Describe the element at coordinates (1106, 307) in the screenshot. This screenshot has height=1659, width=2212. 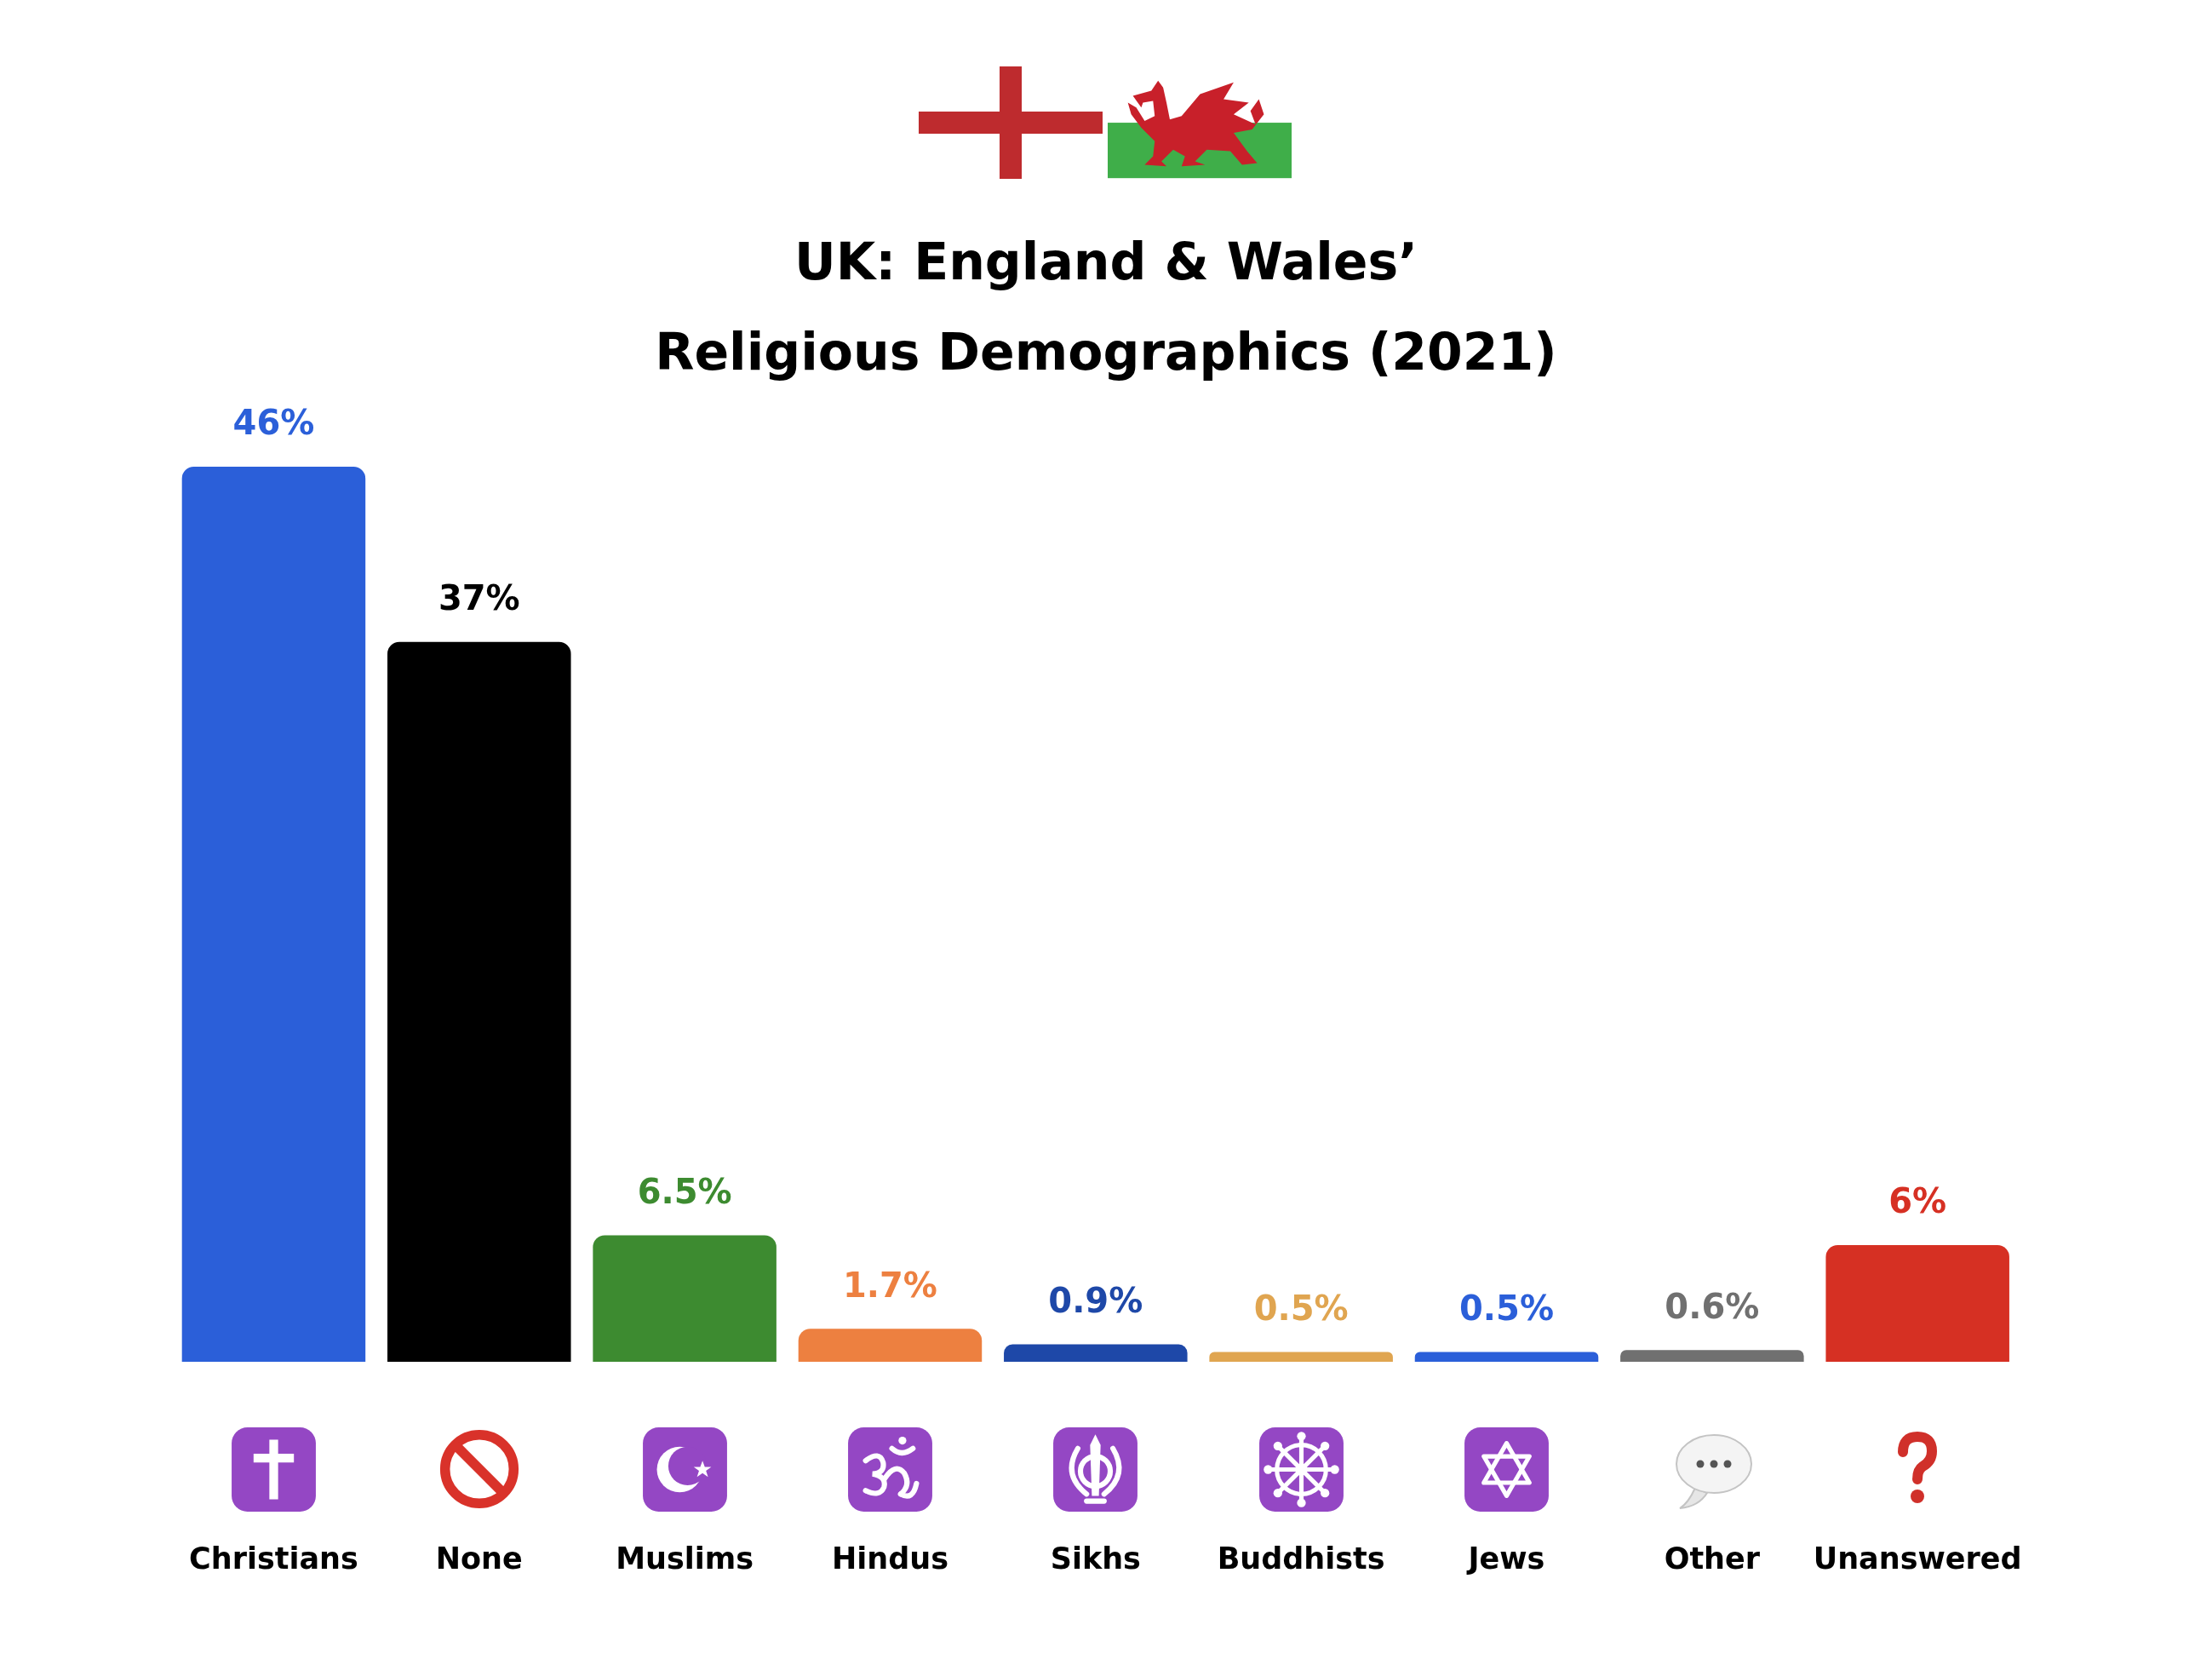
I see `chart-title: UK: England & Wales’ Religious Demographics (2021)` at that location.